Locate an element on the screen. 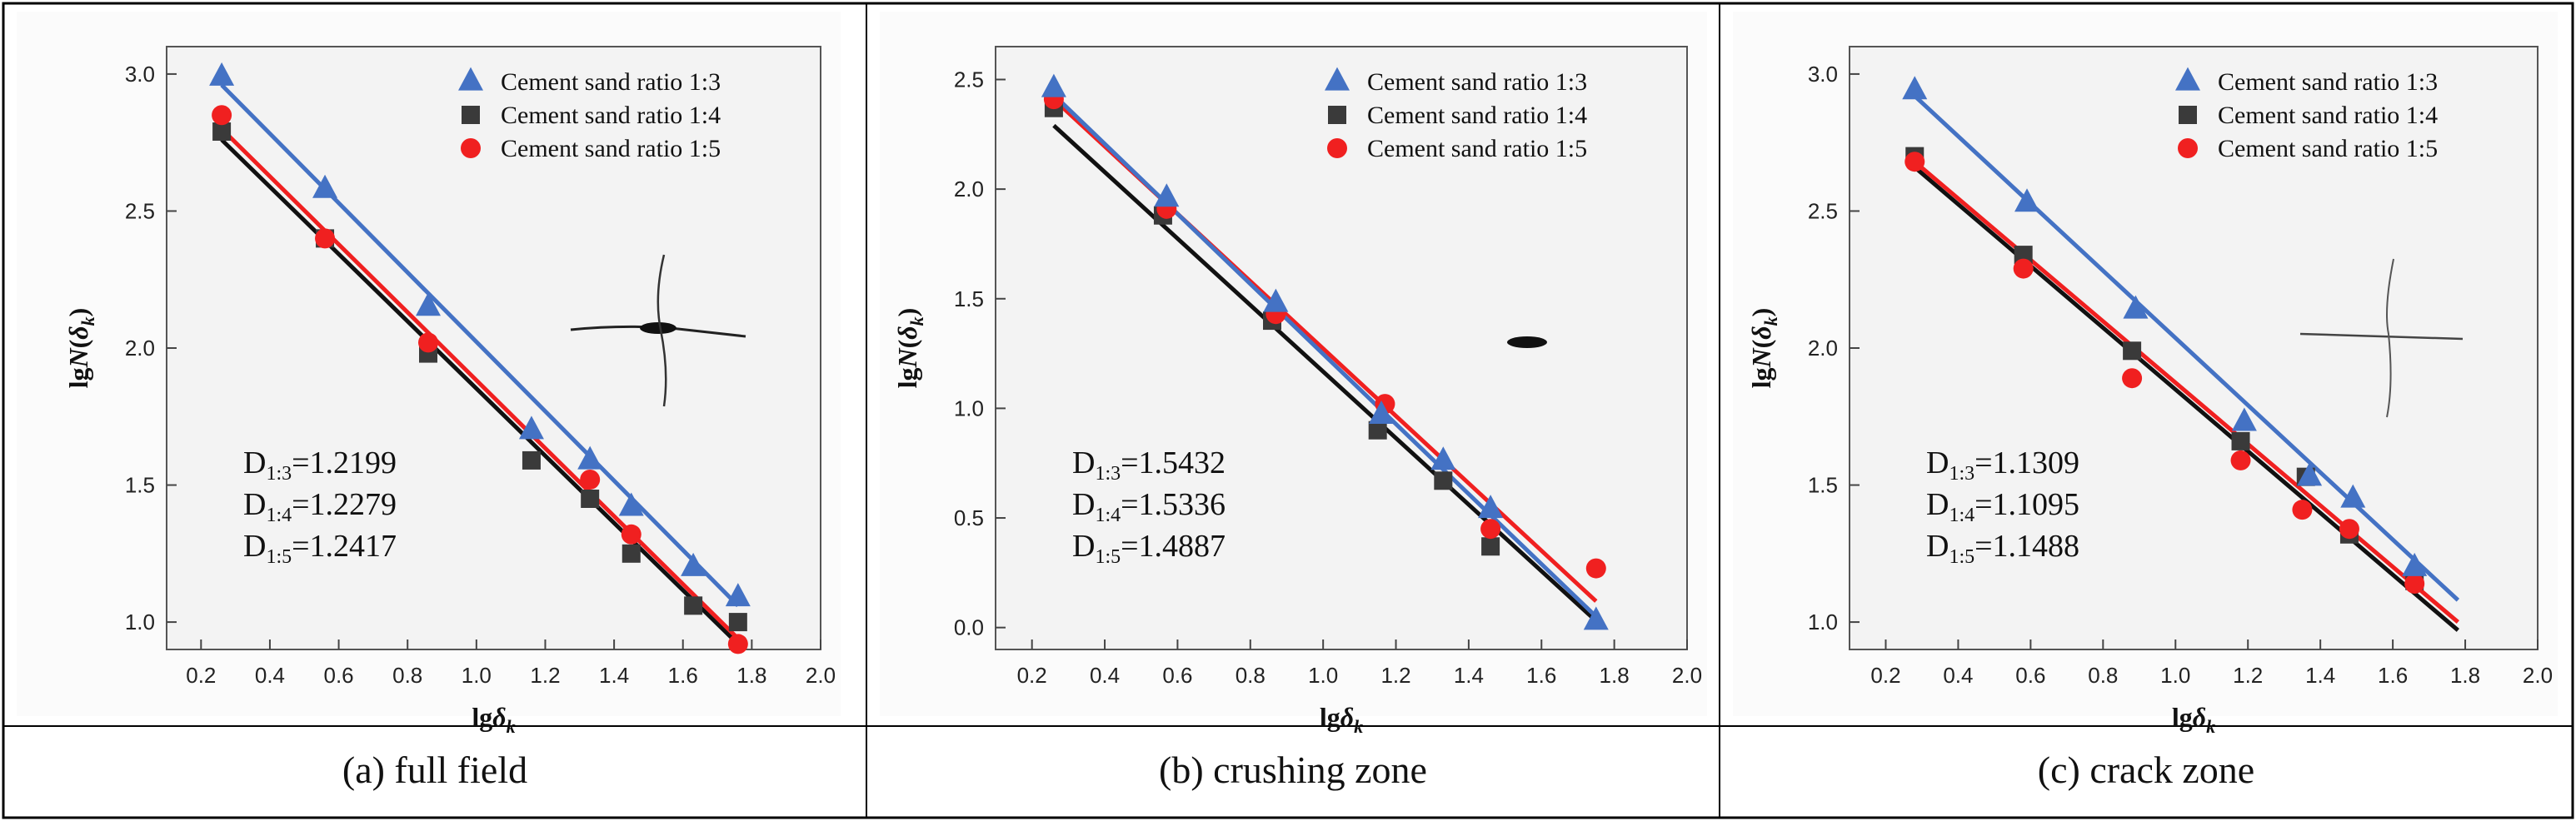  x-axis-label-var: δ is located at coordinates (499, 717).